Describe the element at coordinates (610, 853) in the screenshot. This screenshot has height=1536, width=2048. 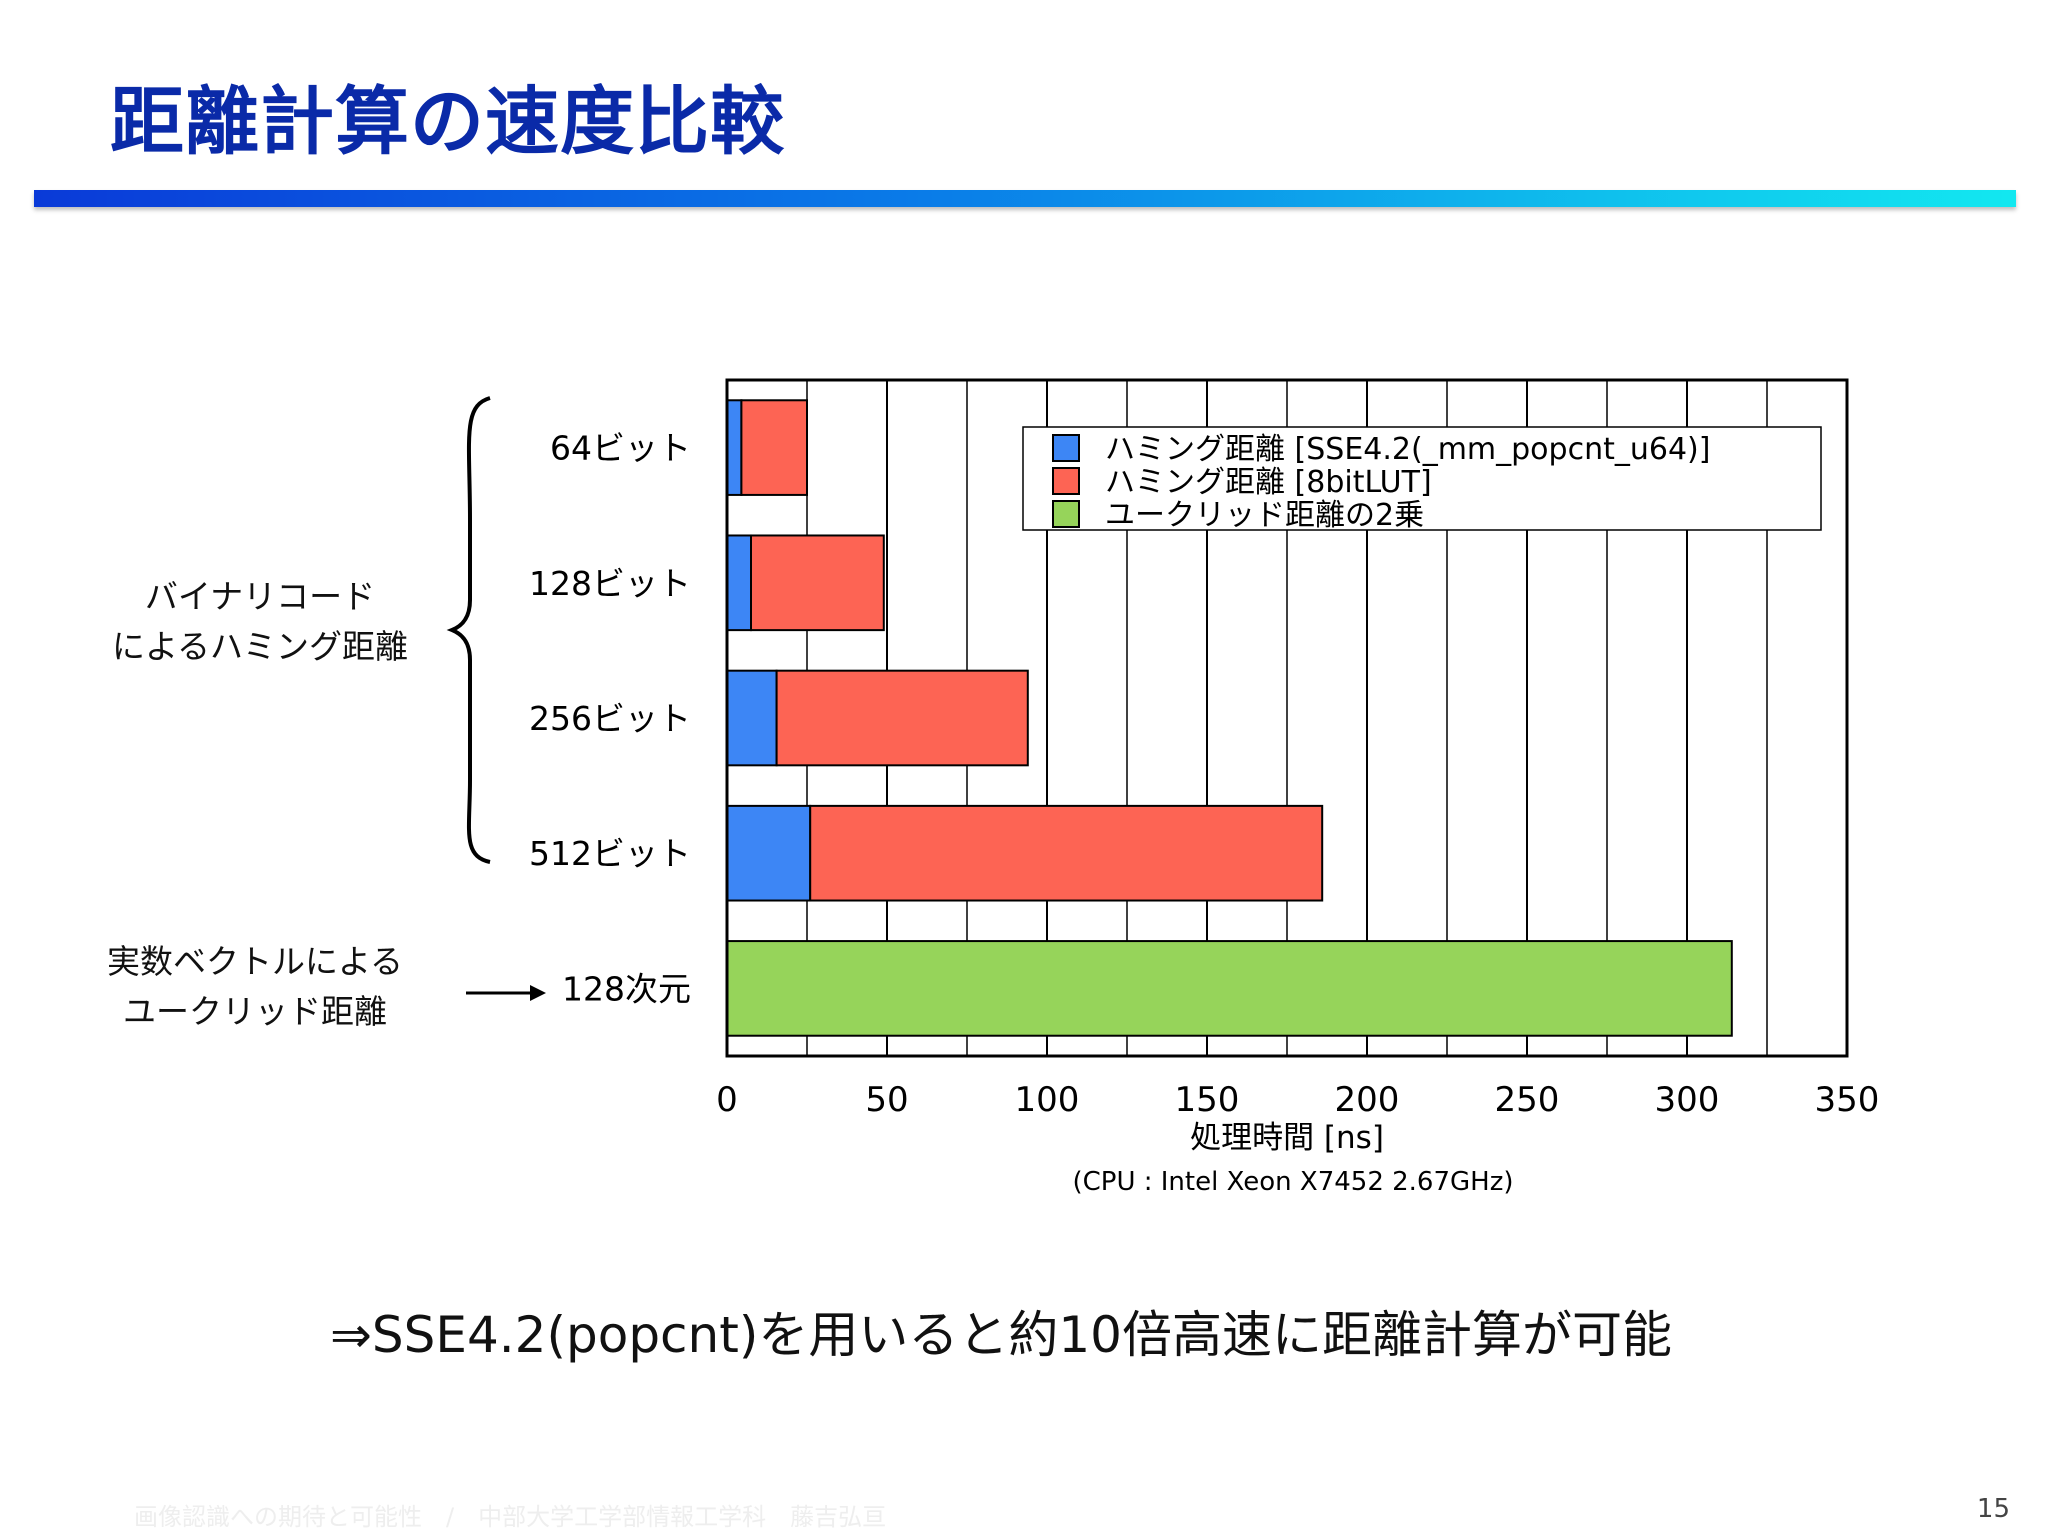
I see `y-category-label: 512ビット` at that location.